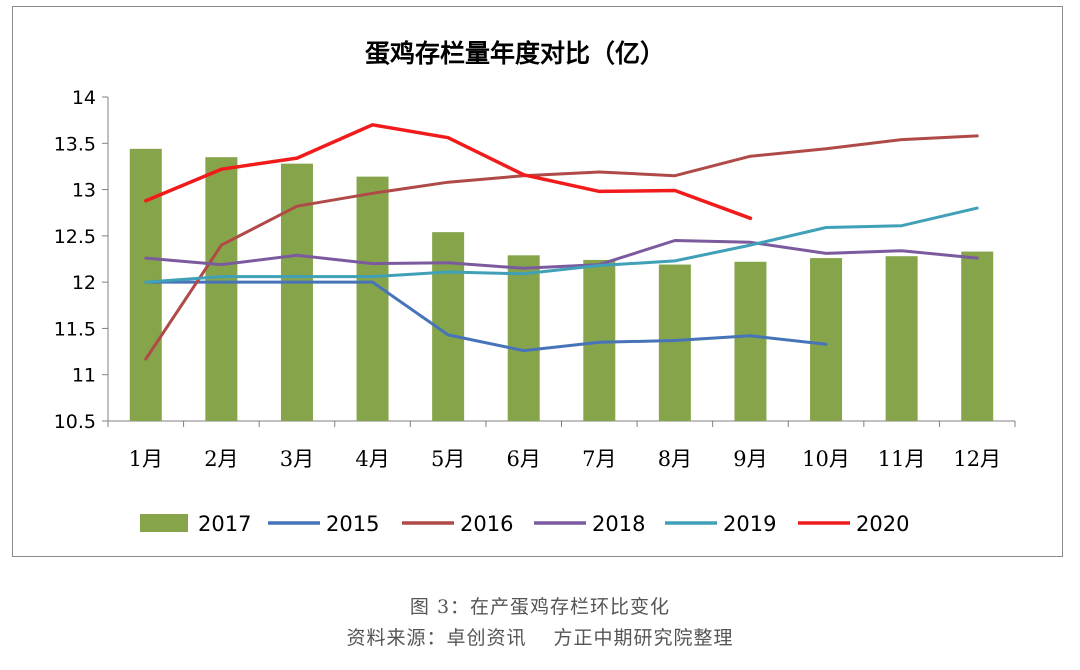  Describe the element at coordinates (84, 376) in the screenshot. I see `y-tick-label: 11` at that location.